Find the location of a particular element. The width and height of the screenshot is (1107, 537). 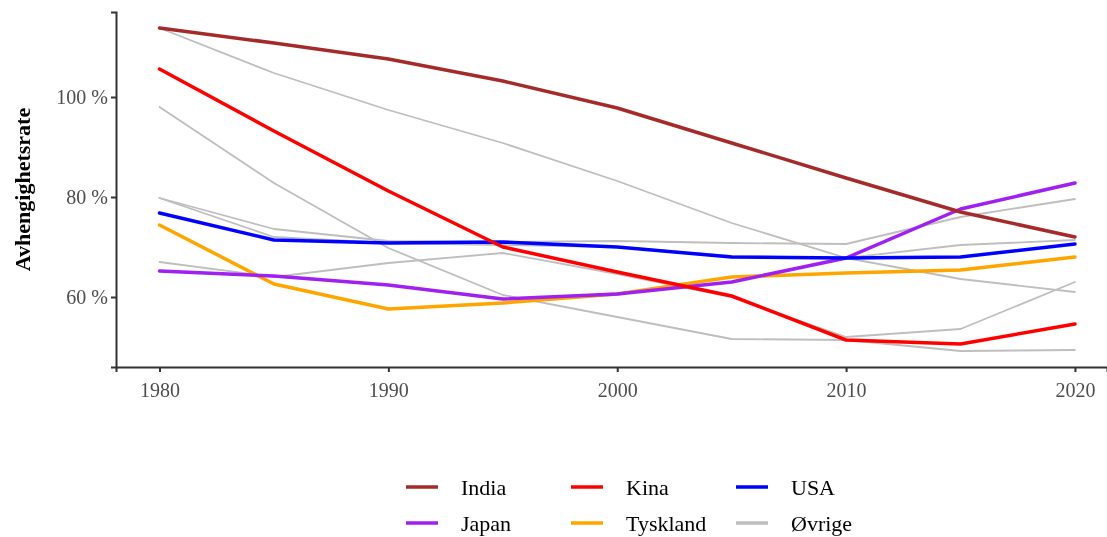

legend-label: Kina is located at coordinates (647, 487).